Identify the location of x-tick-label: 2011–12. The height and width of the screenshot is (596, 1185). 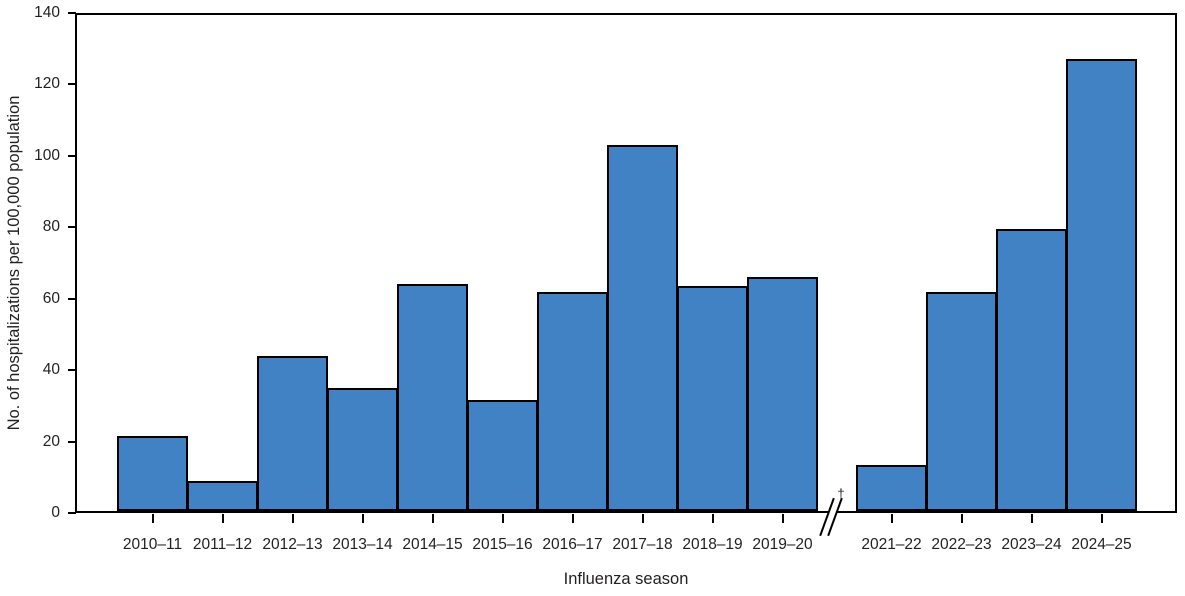
(222, 544).